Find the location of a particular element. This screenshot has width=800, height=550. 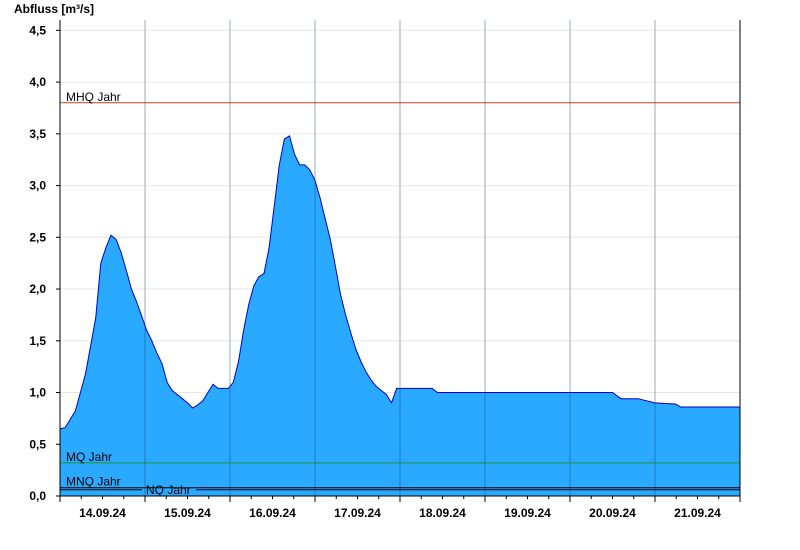

x-tick-label: 19.09.24 is located at coordinates (527, 513).